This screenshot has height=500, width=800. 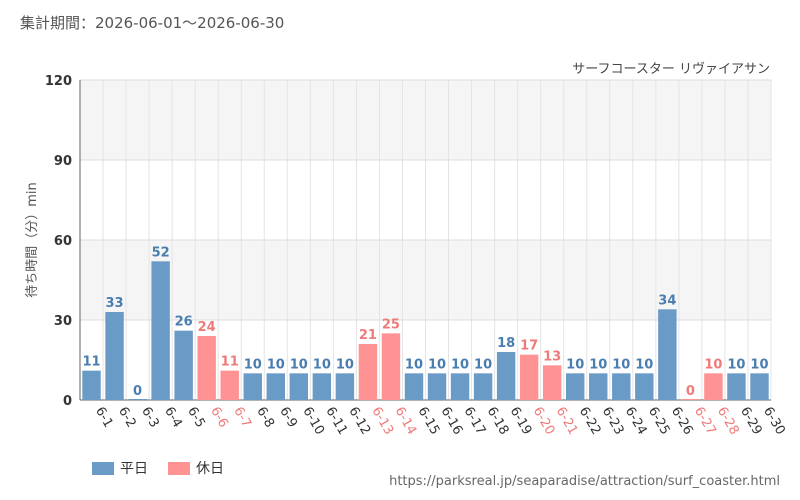 I want to click on x-tick-label: 6-3, so click(x=150, y=418).